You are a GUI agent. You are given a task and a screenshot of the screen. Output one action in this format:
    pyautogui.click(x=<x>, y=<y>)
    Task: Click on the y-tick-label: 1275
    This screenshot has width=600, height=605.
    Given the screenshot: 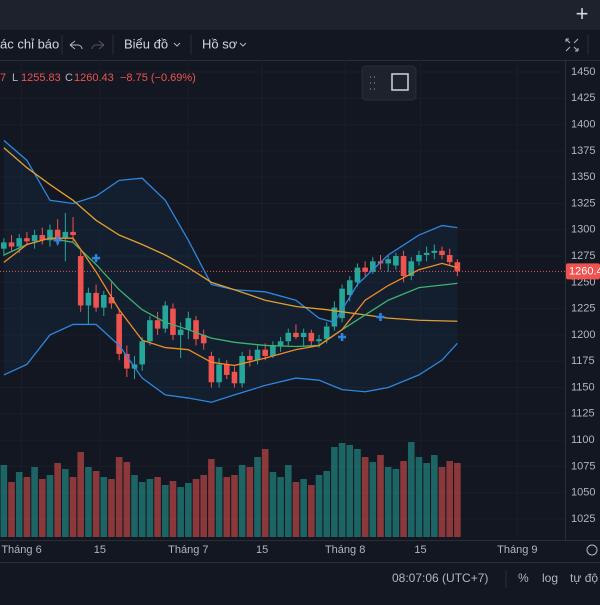 What is the action you would take?
    pyautogui.click(x=583, y=256)
    